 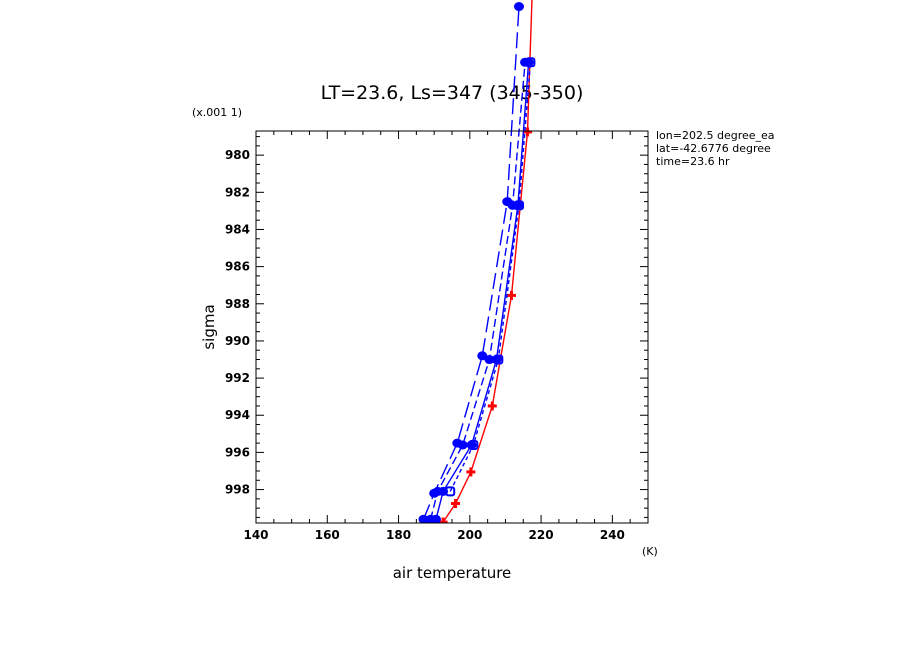 What do you see at coordinates (469, 535) in the screenshot?
I see `x-tick-label: 200` at bounding box center [469, 535].